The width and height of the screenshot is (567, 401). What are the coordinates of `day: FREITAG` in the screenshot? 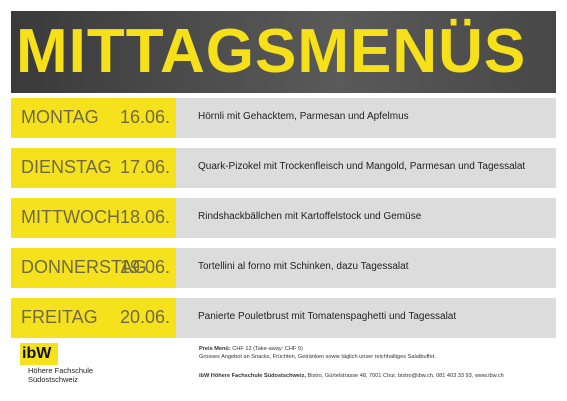 It's located at (59, 317).